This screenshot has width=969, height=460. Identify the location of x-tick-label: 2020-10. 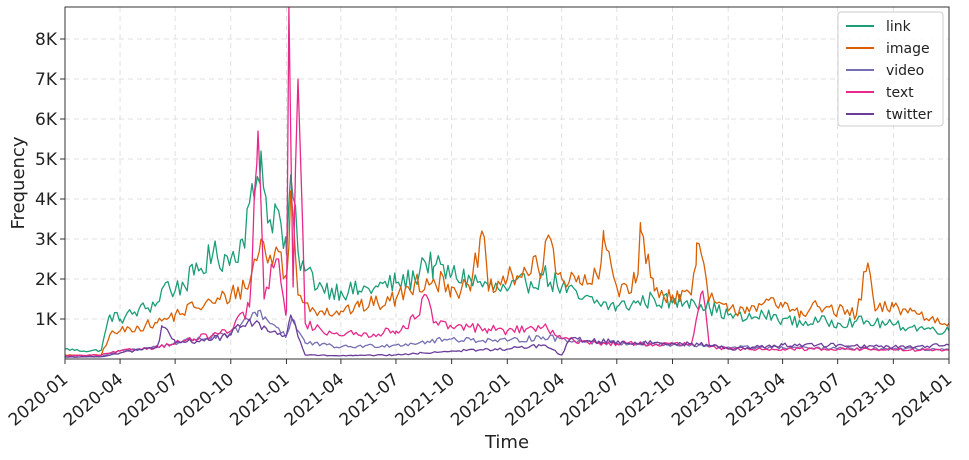
(204, 400).